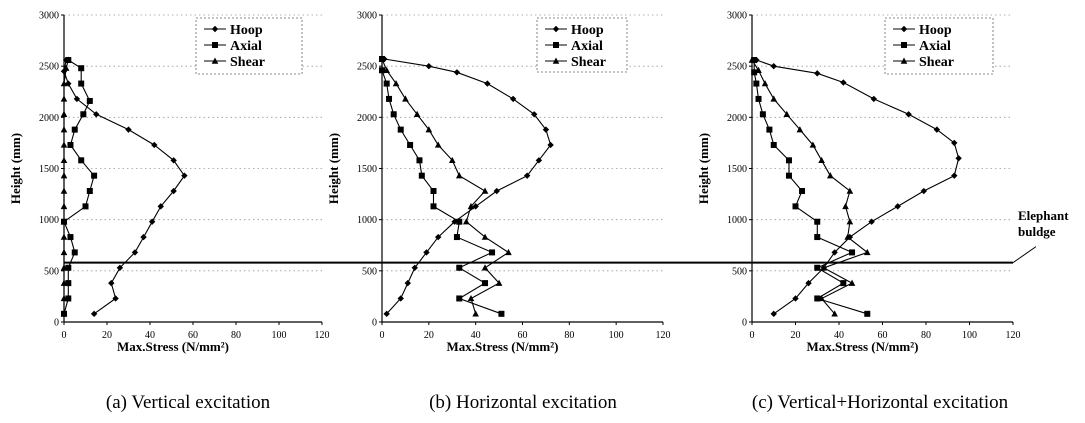 This screenshot has height=423, width=1085. Describe the element at coordinates (880, 402) in the screenshot. I see `caption-c: (c) Vertical+Horizontal excitation` at that location.